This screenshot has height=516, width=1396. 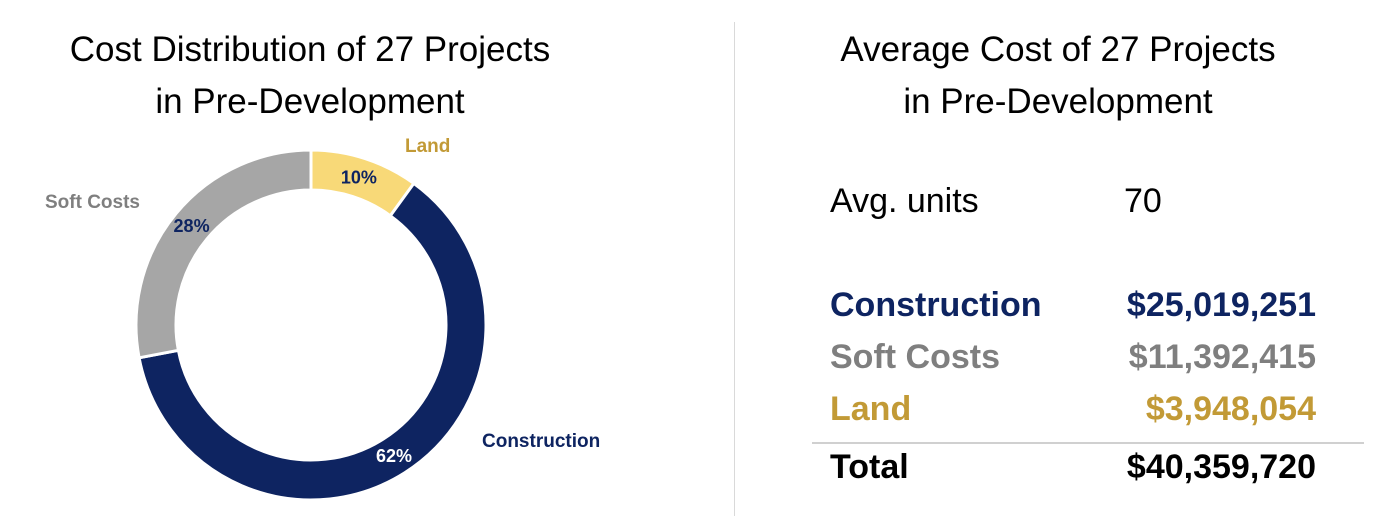 I want to click on soft-costs-value: $11,392,415, so click(x=1222, y=357).